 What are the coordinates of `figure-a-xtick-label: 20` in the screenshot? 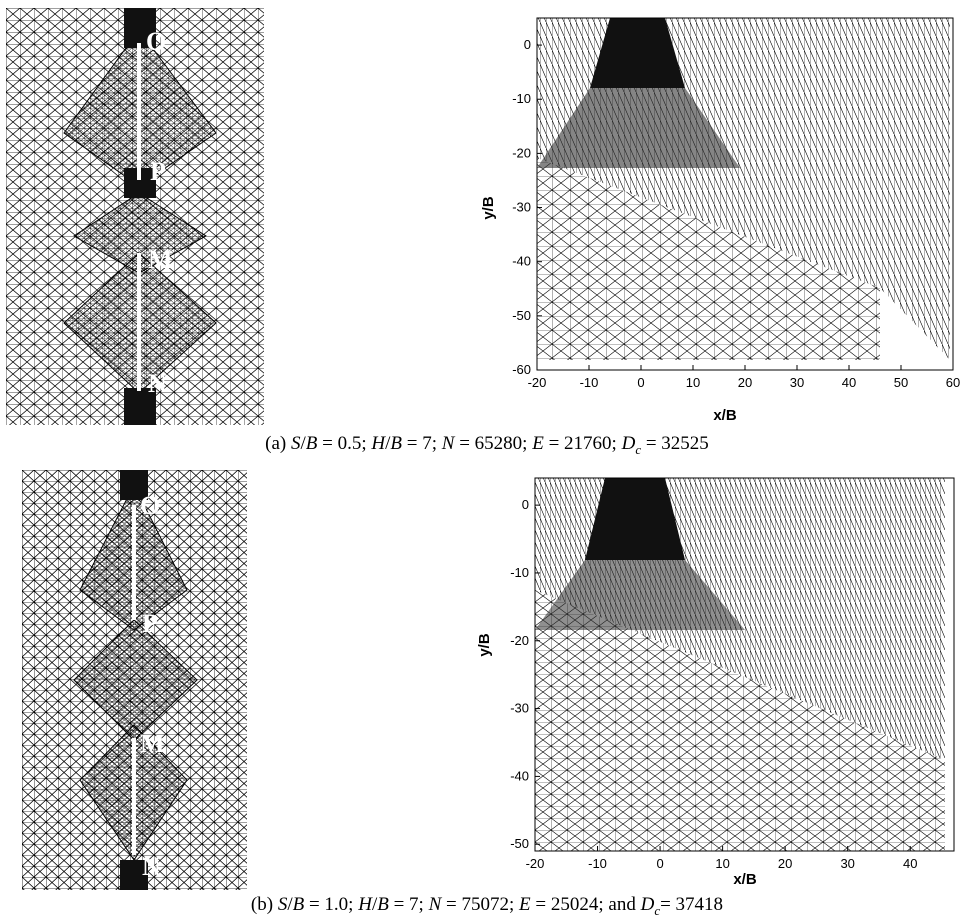 It's located at (745, 382).